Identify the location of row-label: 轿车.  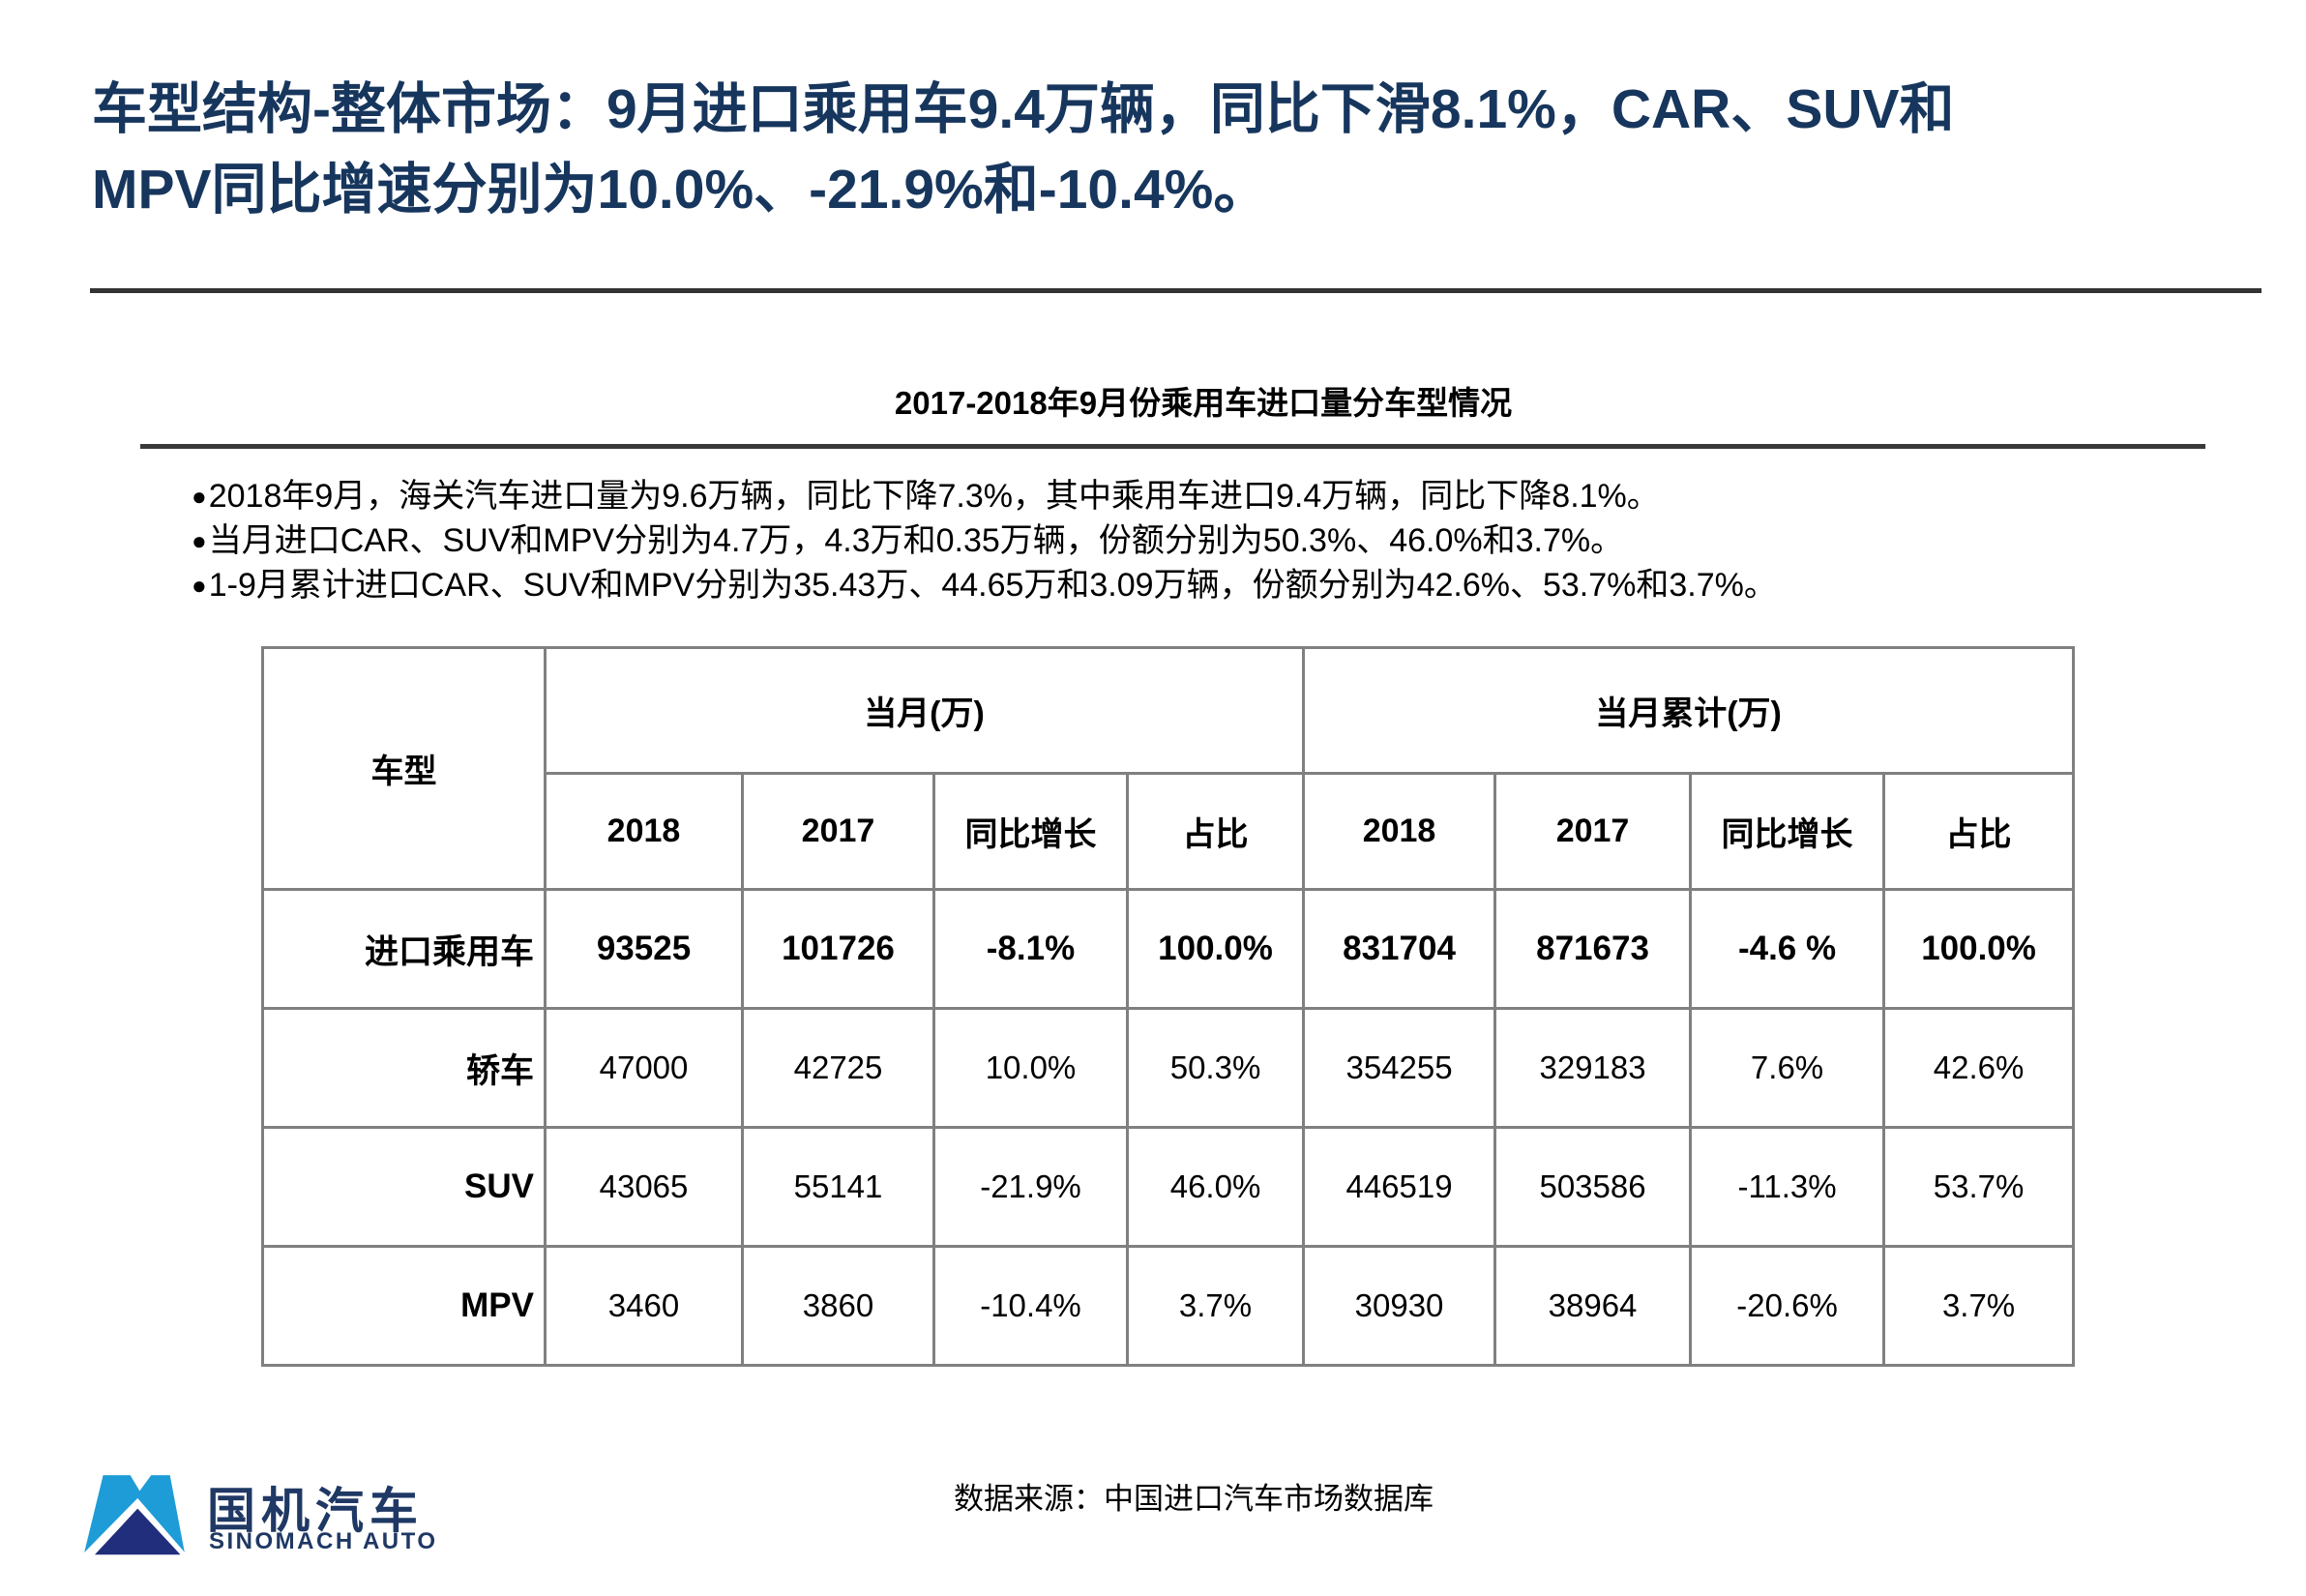
(404, 1068).